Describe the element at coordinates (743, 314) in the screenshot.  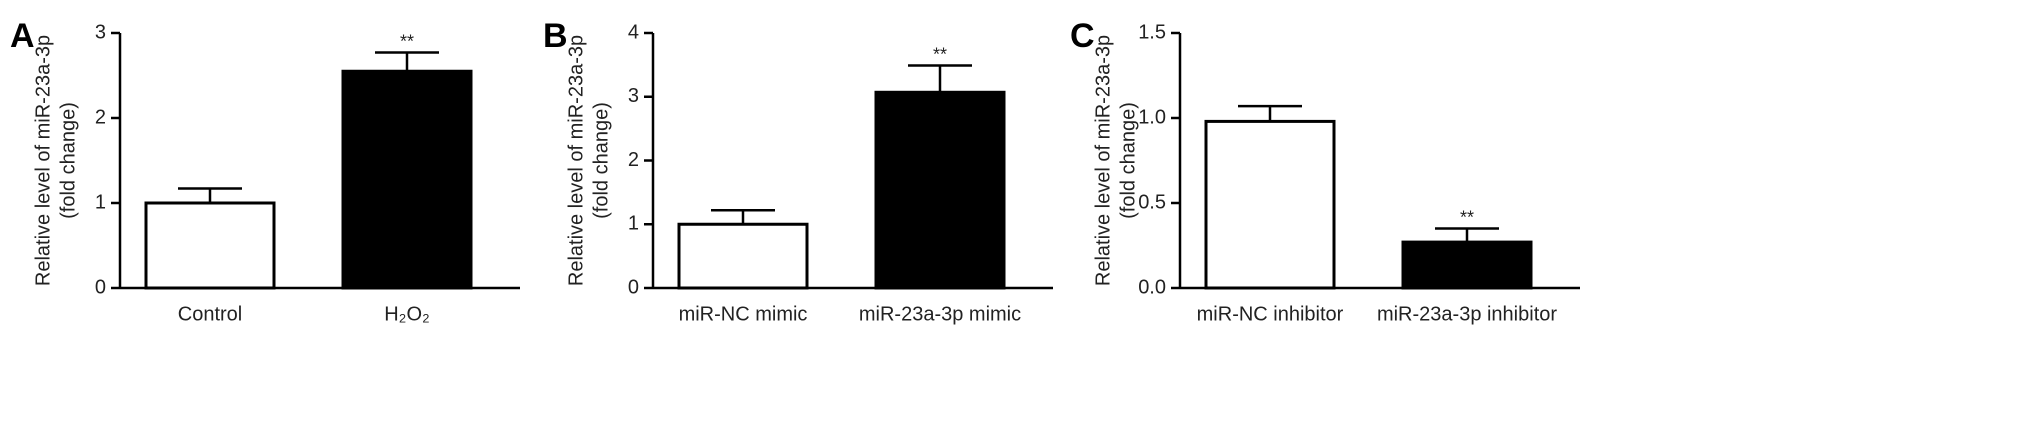
I see `x-tick-label: miR-NC mimic` at that location.